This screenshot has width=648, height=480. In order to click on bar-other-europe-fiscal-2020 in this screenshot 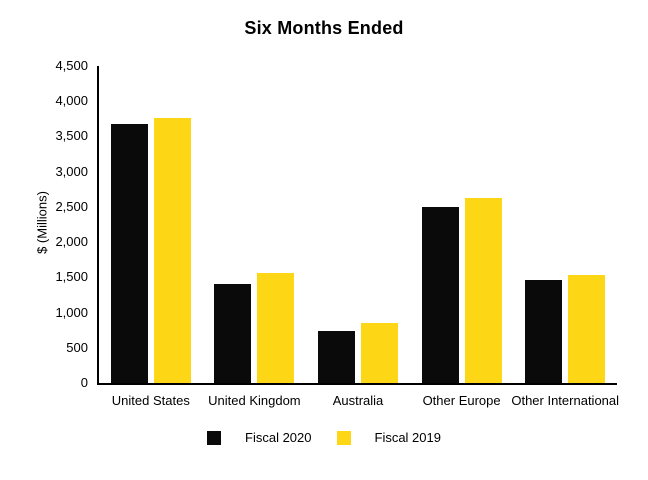, I will do `click(440, 294)`.